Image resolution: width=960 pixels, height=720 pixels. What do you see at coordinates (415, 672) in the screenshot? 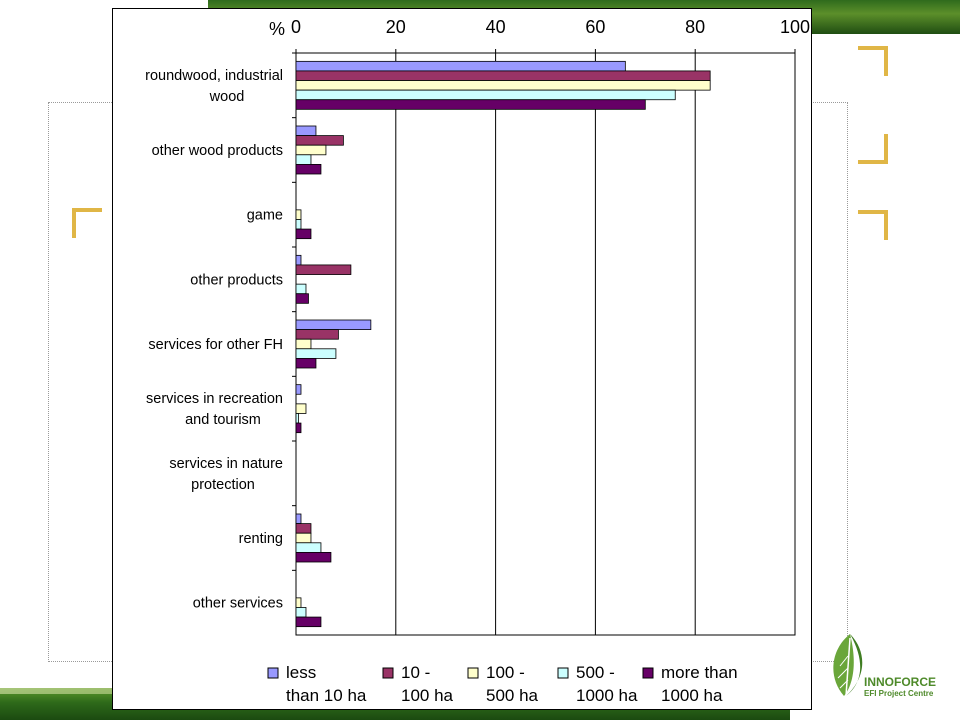
I see `legend-label: 10 -` at bounding box center [415, 672].